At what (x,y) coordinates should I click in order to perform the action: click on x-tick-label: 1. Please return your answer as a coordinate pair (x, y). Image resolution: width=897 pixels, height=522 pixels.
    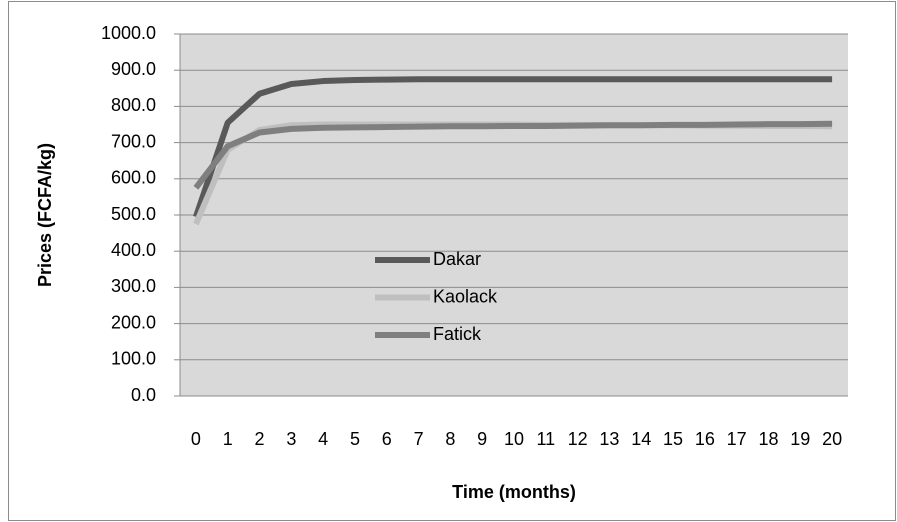
    Looking at the image, I should click on (228, 439).